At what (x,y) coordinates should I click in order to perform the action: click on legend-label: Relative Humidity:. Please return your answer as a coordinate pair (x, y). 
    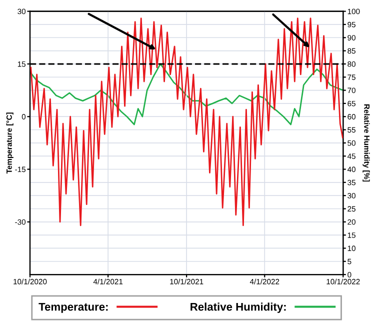
    Looking at the image, I should click on (238, 307).